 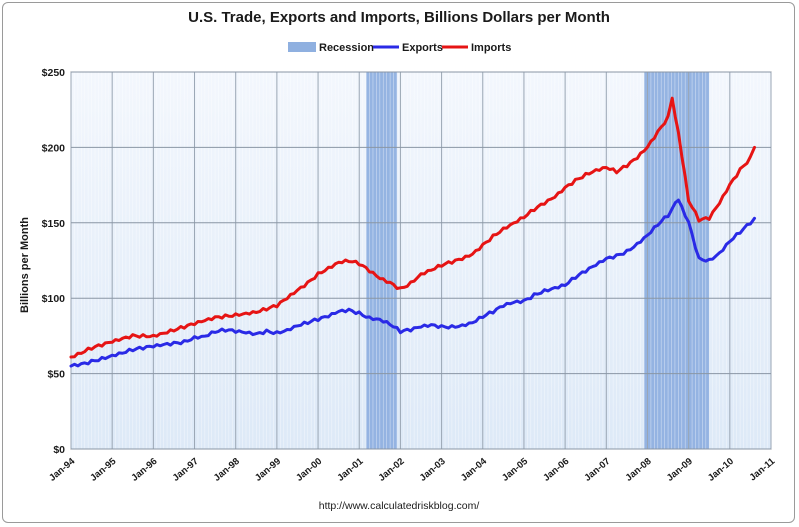 I want to click on source-credit: http://www.calculatedriskblog.com/, so click(x=399, y=506).